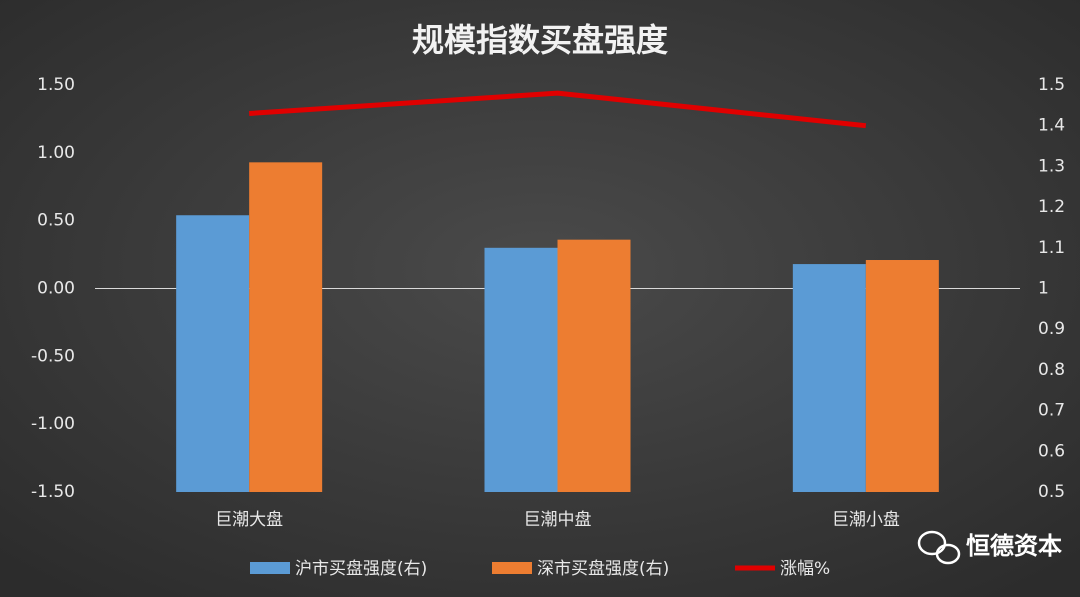  I want to click on y2-tick-label: 1.4, so click(1051, 126).